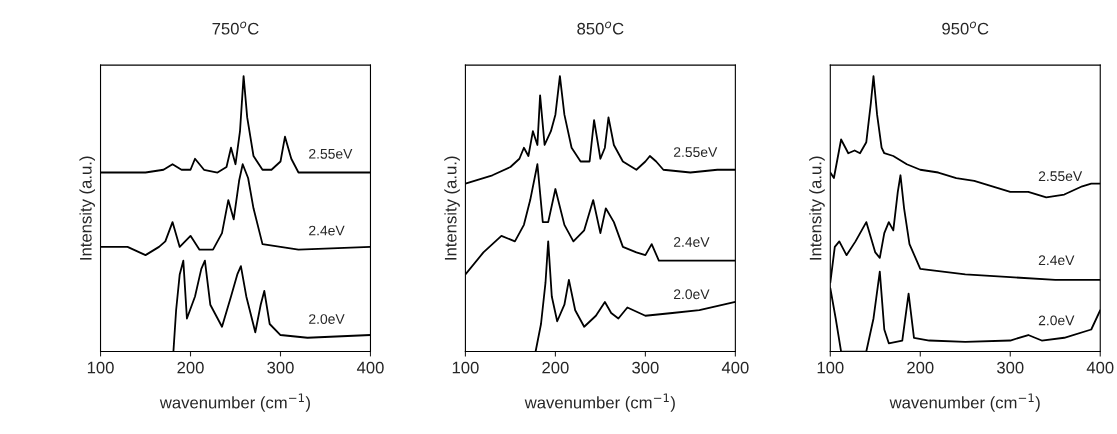 The width and height of the screenshot is (1117, 434). I want to click on chart-title: 850$^{o}$C, so click(600, 28).